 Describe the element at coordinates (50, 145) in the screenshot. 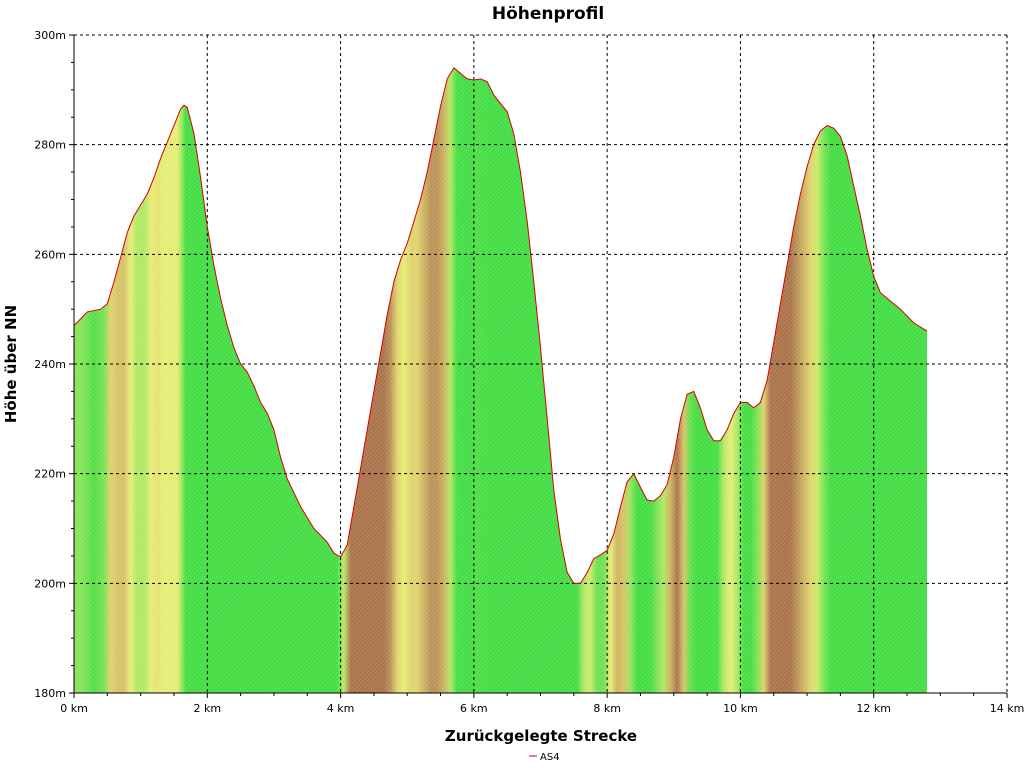

I see `y-tick-label: 280m` at that location.